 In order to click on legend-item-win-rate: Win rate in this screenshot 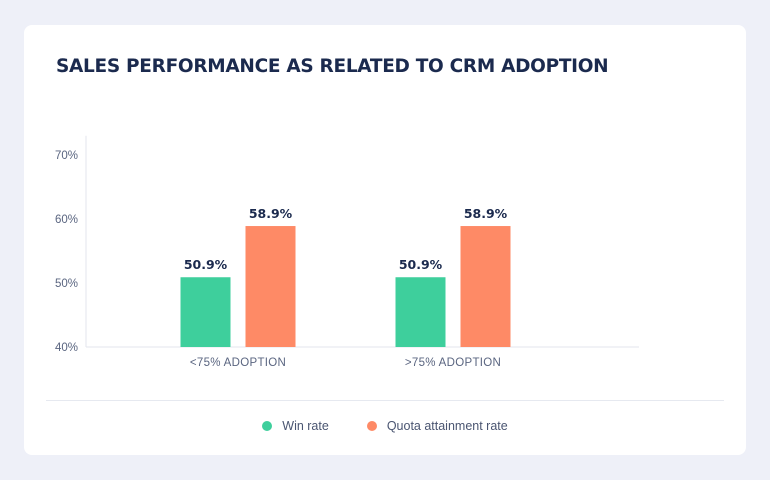, I will do `click(295, 426)`.